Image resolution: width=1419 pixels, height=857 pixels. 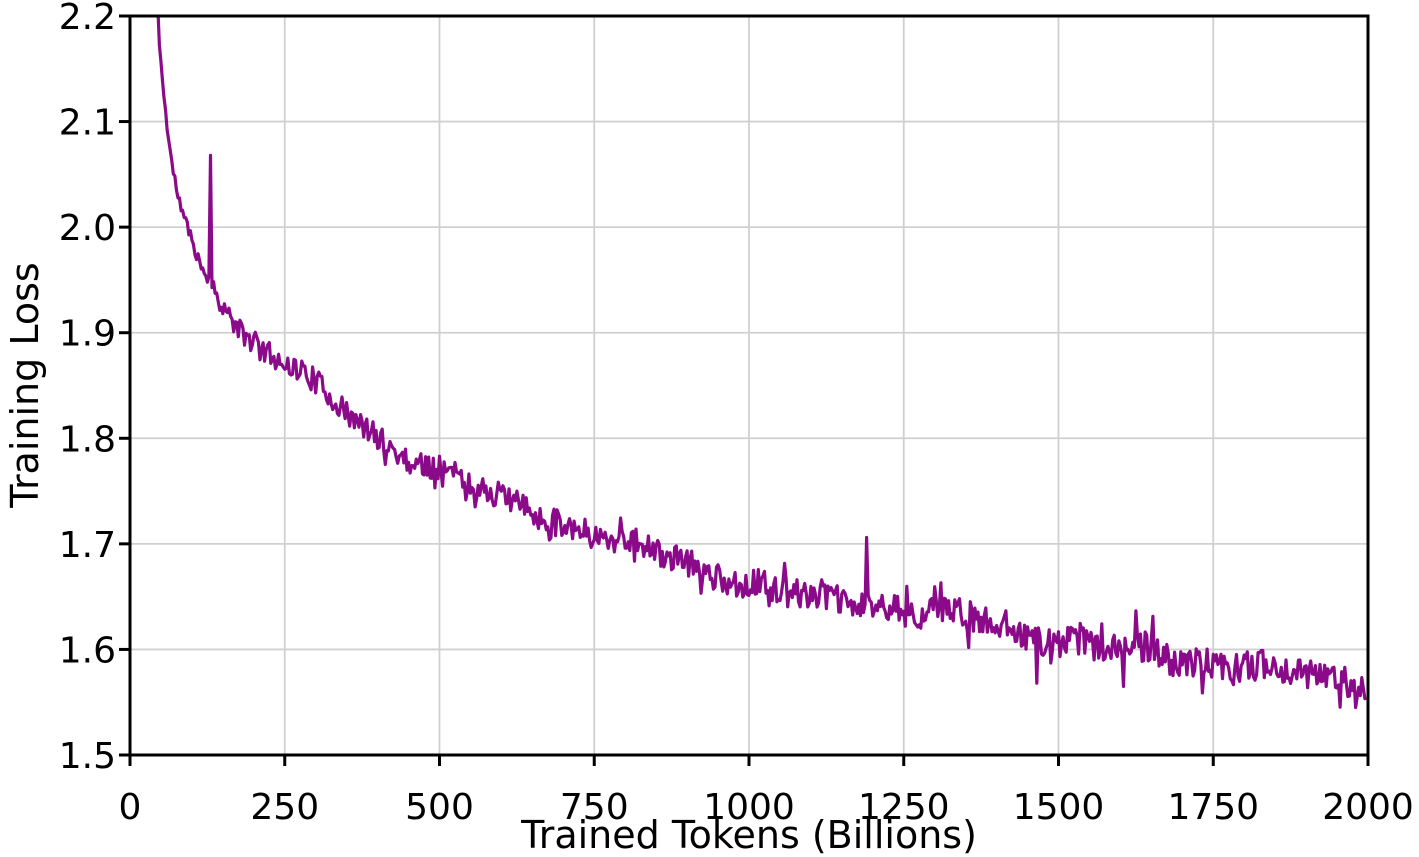 I want to click on y-tick-label: 2.2, so click(x=87, y=19).